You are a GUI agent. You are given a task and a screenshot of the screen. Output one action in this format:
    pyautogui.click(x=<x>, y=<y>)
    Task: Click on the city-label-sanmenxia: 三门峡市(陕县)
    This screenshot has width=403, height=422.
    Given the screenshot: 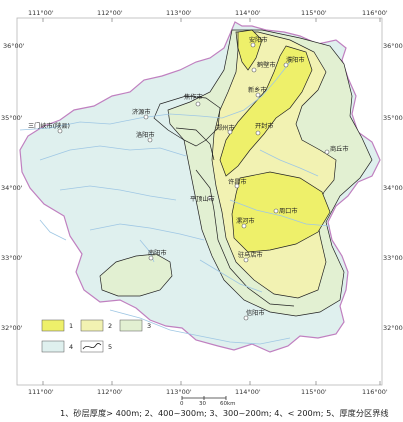 What is the action you would take?
    pyautogui.click(x=49, y=126)
    